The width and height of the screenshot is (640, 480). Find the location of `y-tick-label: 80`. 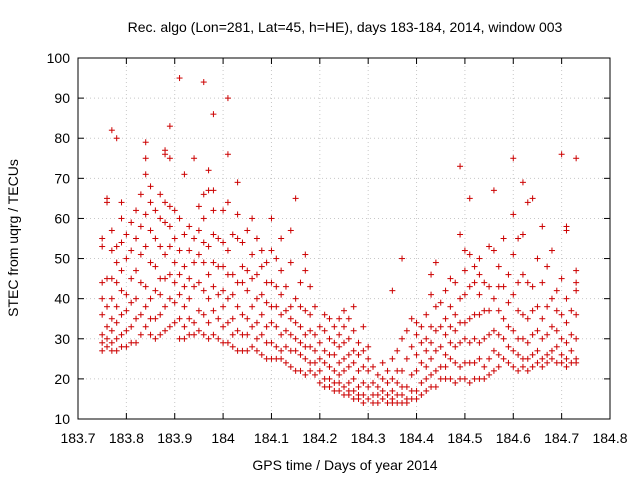

y-tick-label: 80 is located at coordinates (62, 138).